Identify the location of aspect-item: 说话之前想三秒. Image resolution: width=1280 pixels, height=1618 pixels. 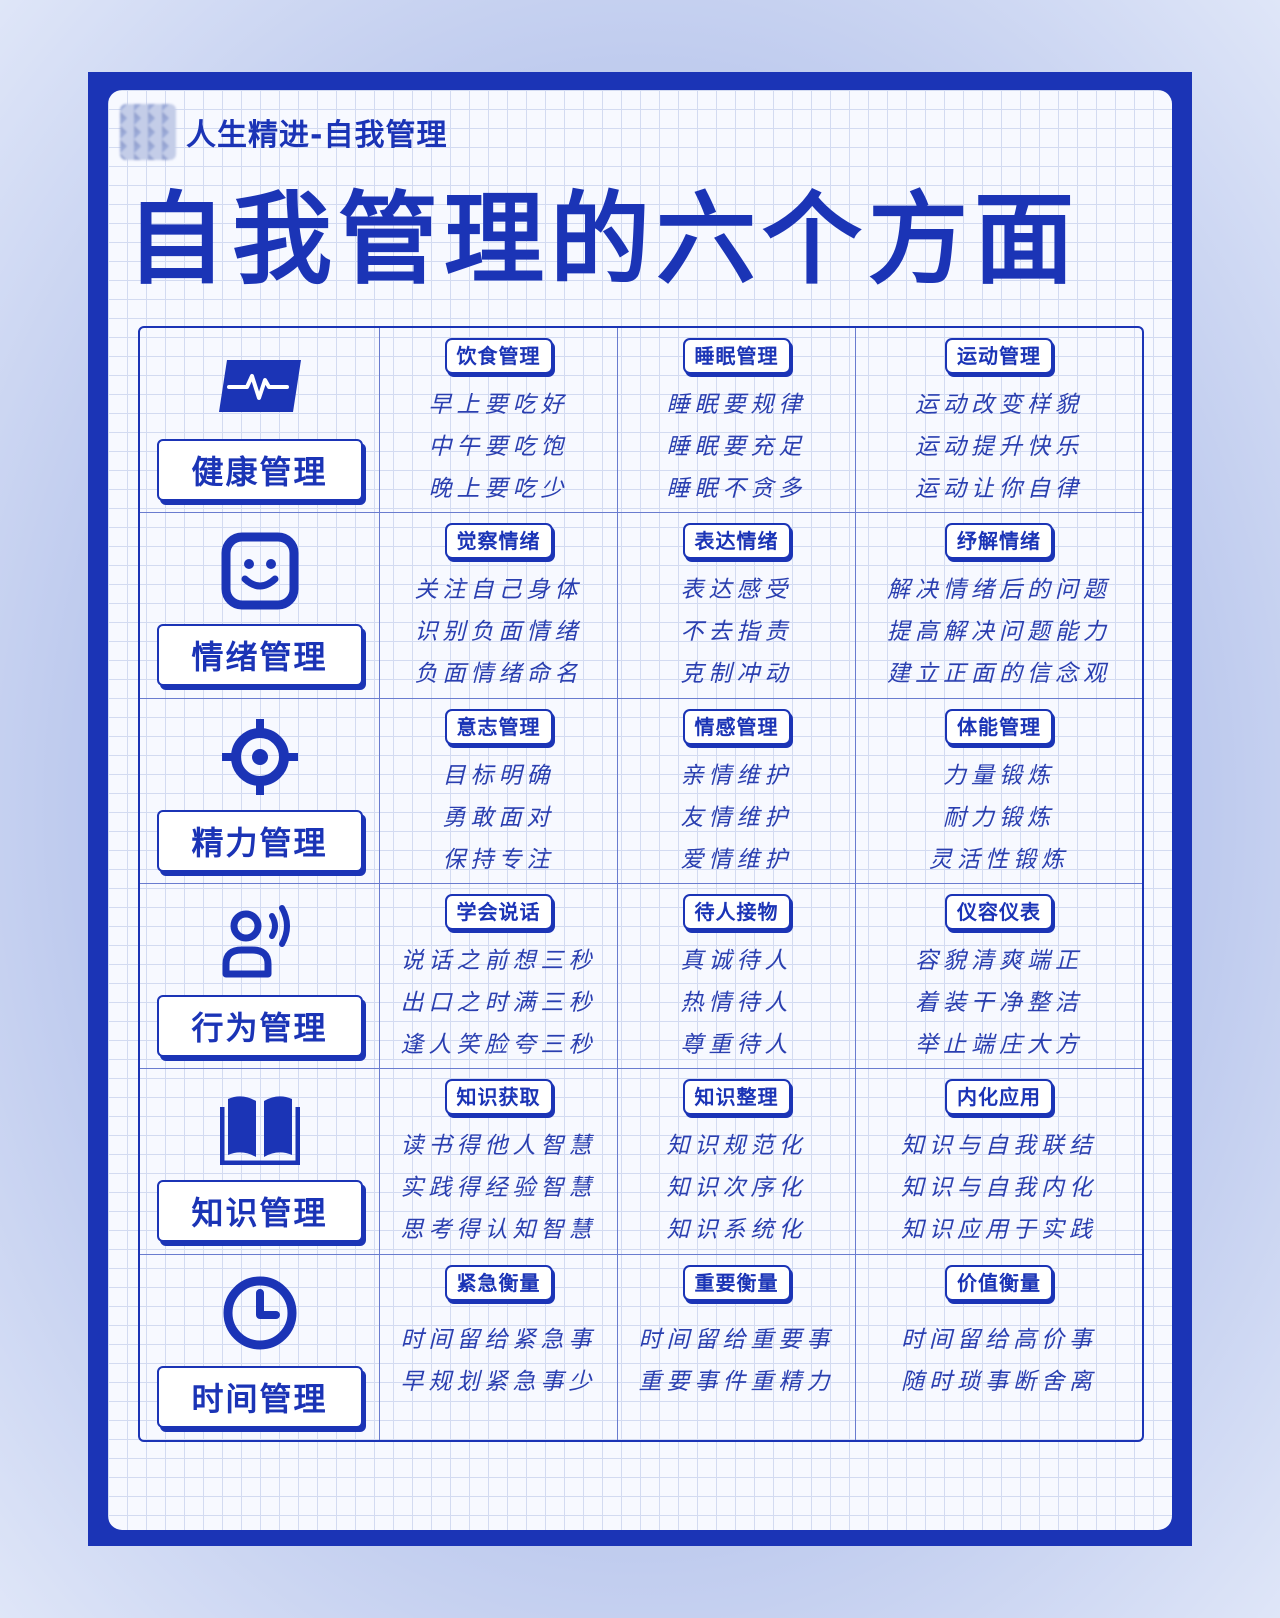
(498, 960).